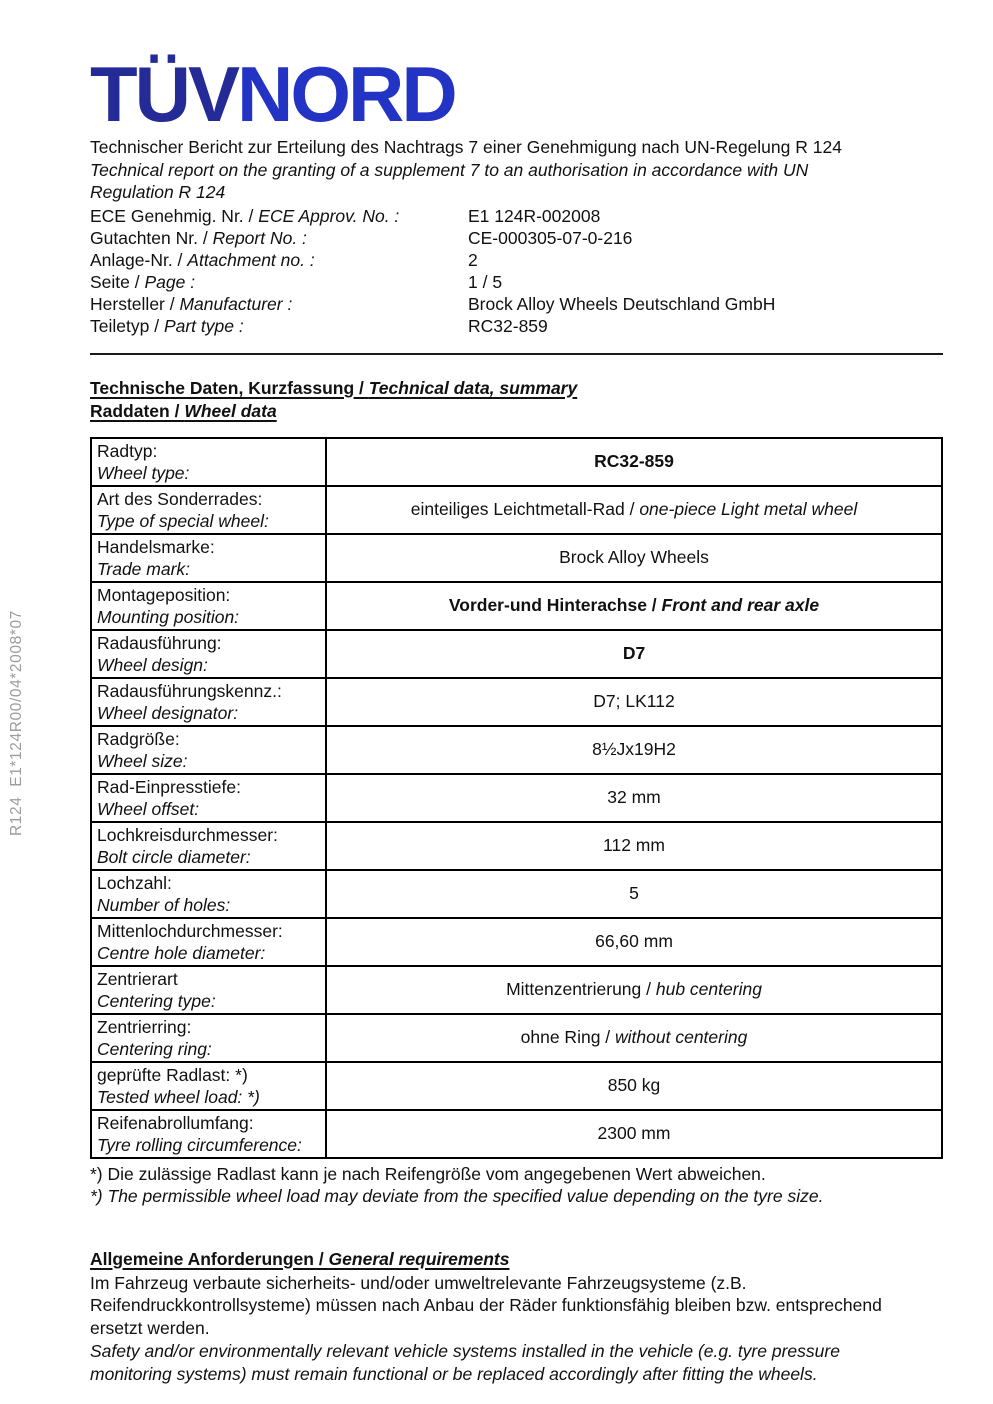  What do you see at coordinates (208, 605) in the screenshot?
I see `row-label-cell: Montageposition: Mounting position:` at bounding box center [208, 605].